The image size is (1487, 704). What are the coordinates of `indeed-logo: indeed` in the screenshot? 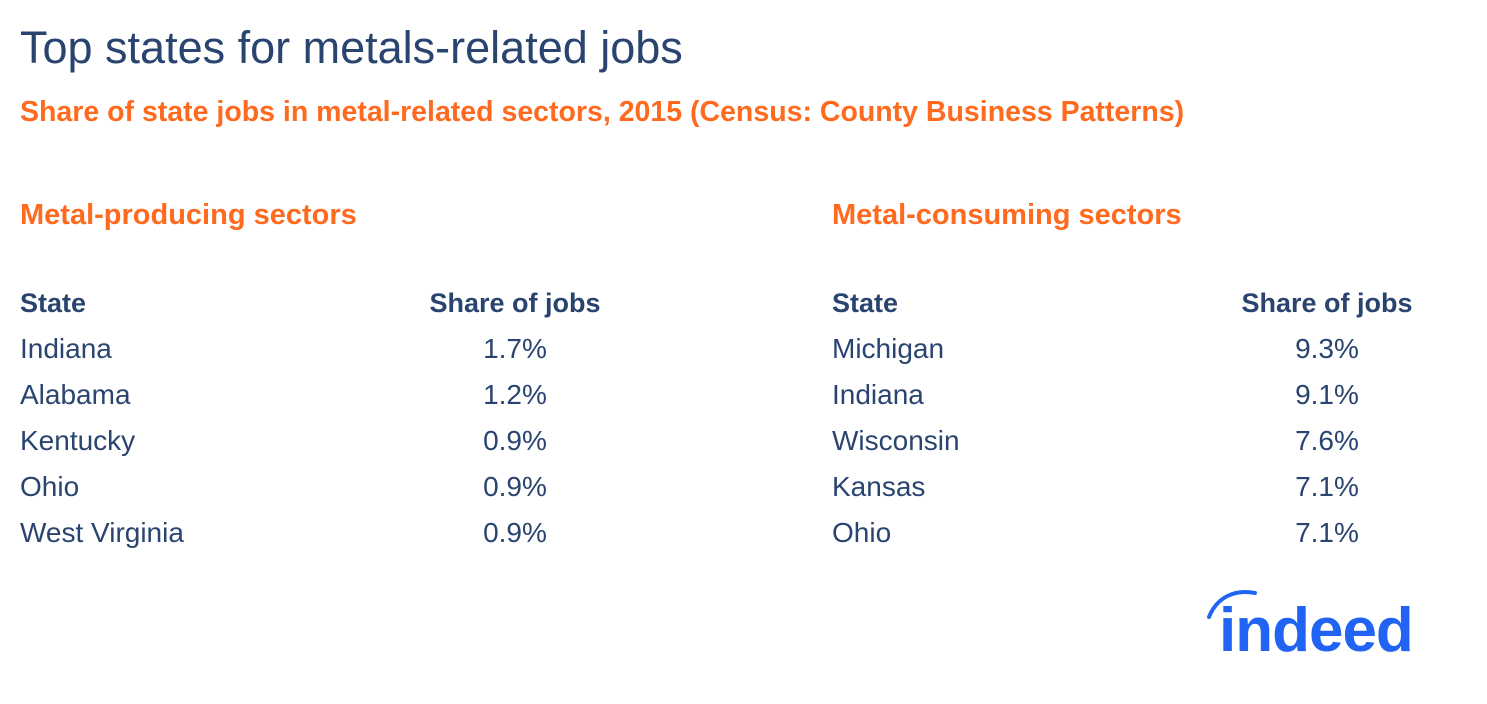 It's located at (1321, 625).